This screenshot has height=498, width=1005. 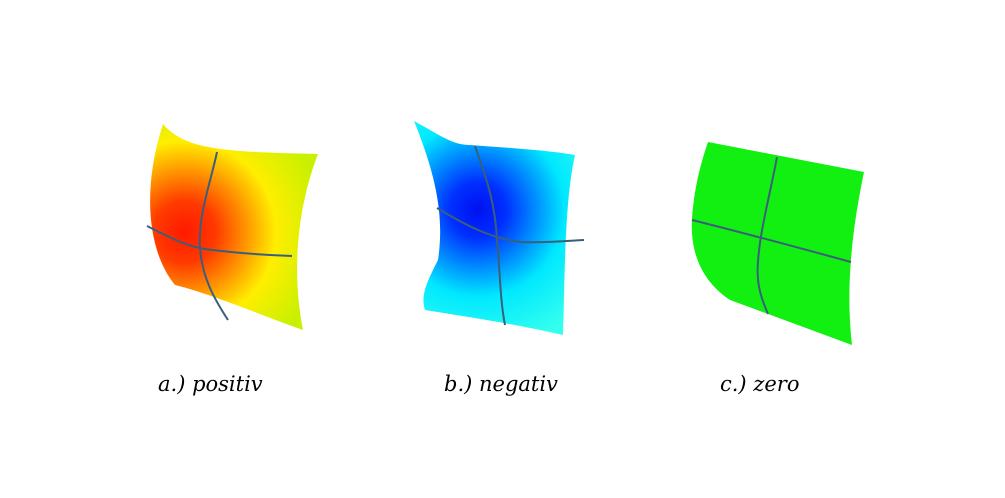 I want to click on caption-zero: c.) zero, so click(x=760, y=384).